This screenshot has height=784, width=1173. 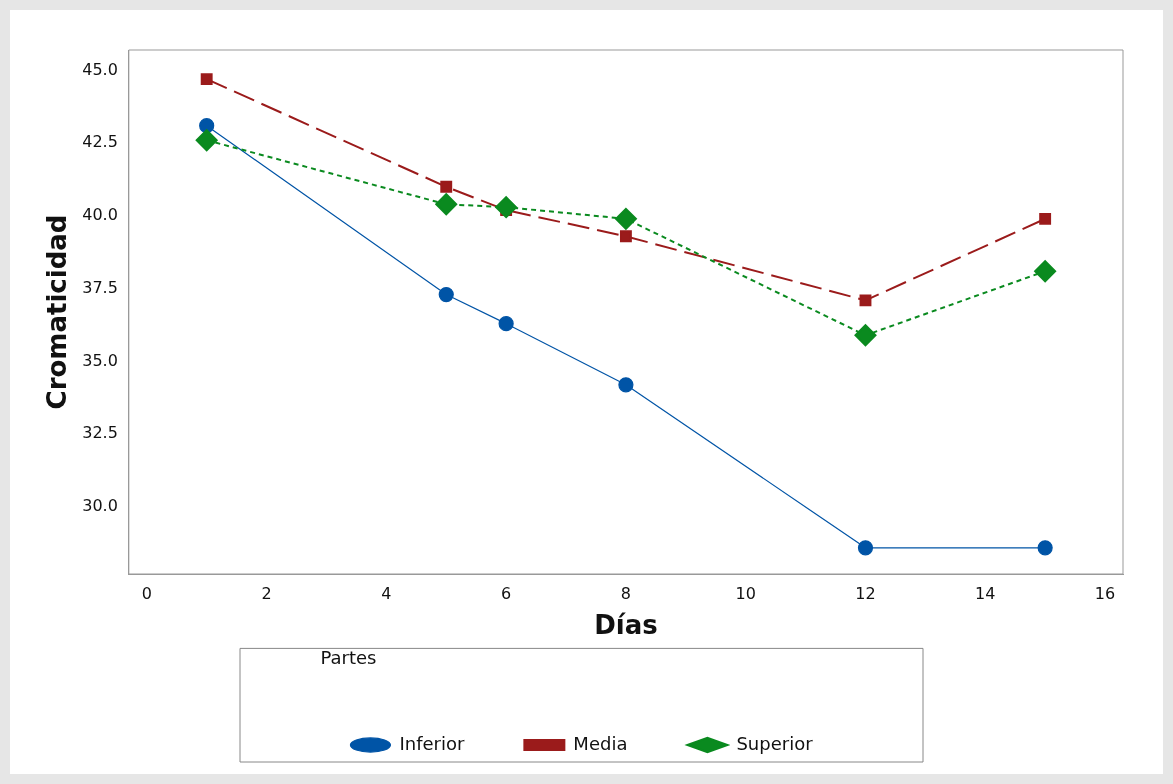 I want to click on x-axis-title: Días, so click(x=626, y=624).